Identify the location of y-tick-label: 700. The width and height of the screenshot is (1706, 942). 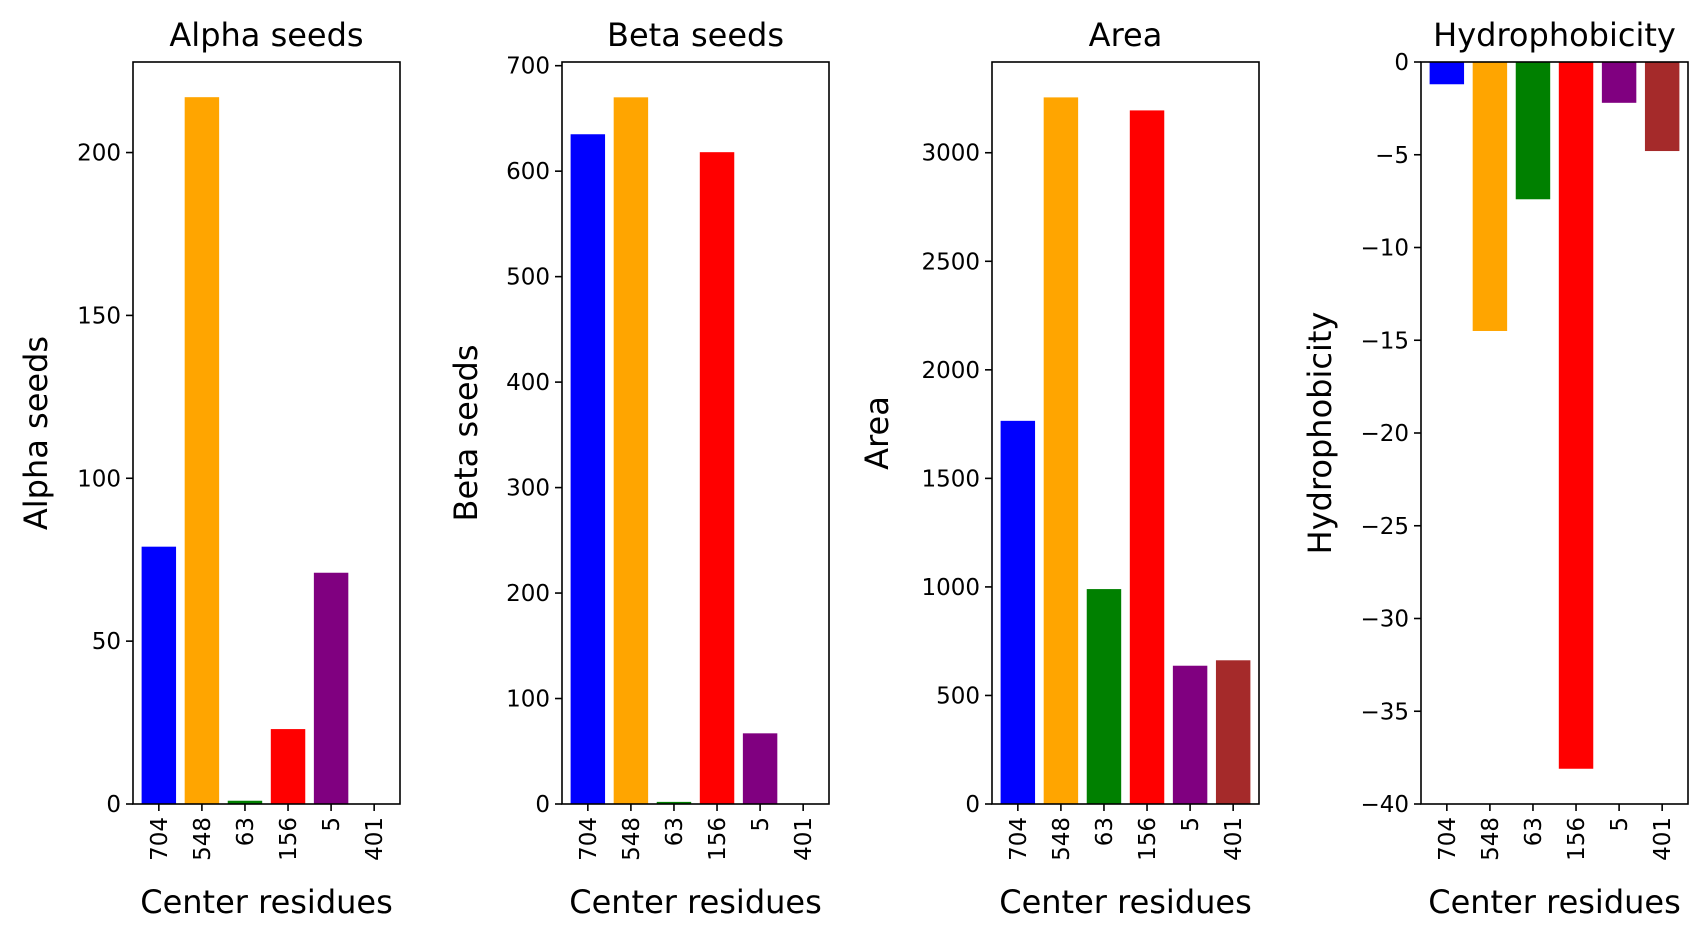
(528, 67).